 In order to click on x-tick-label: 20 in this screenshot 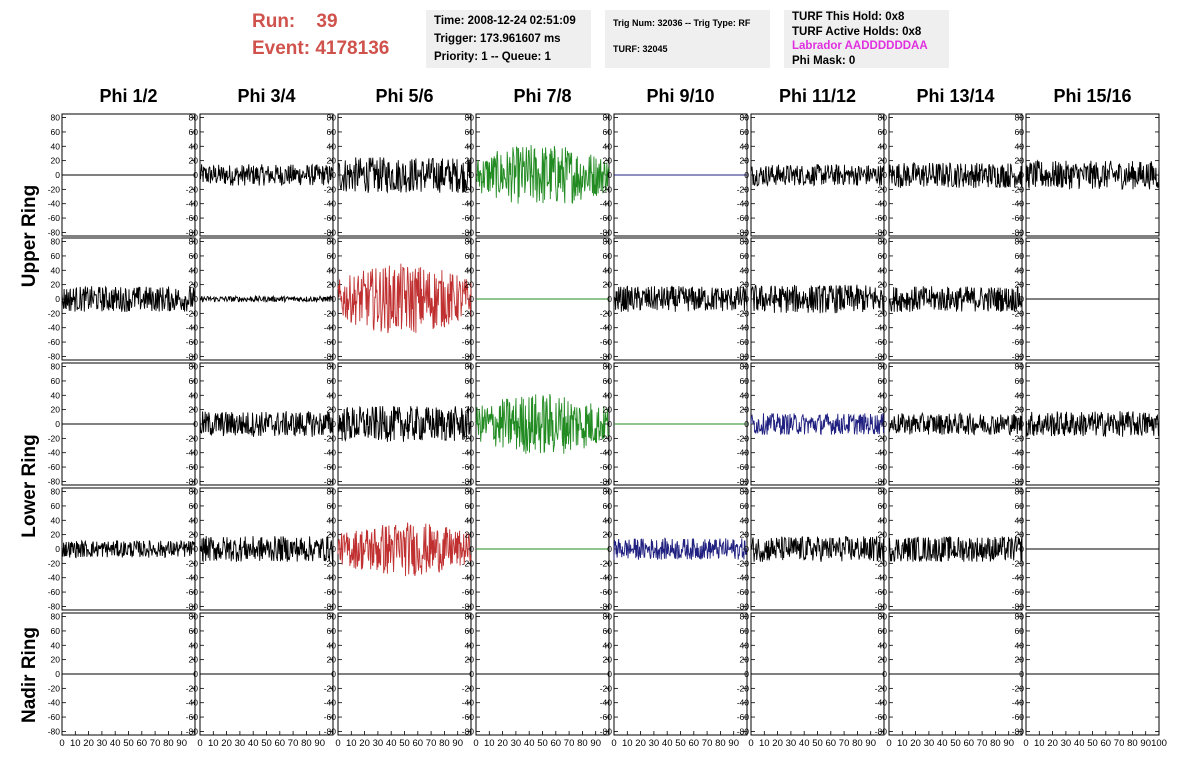, I will do `click(777, 743)`.